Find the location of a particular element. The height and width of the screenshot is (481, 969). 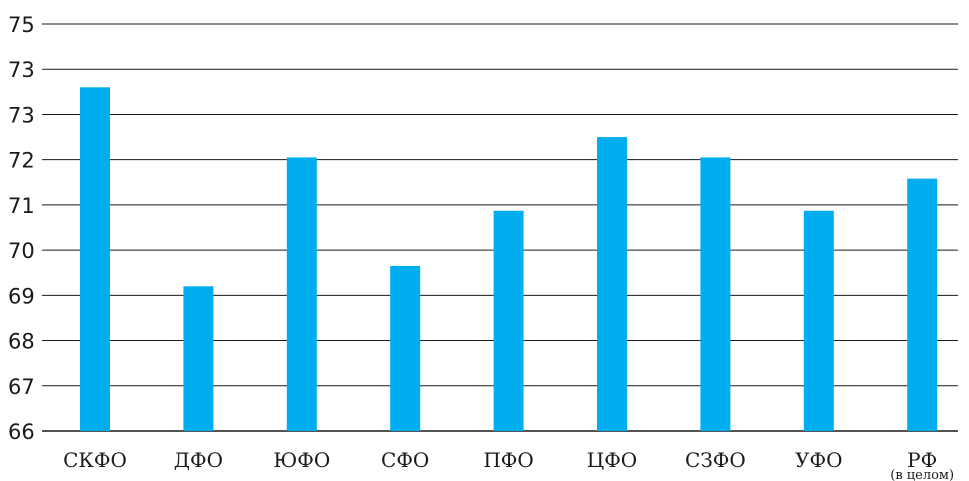

x-category-label: ПФО is located at coordinates (508, 460).